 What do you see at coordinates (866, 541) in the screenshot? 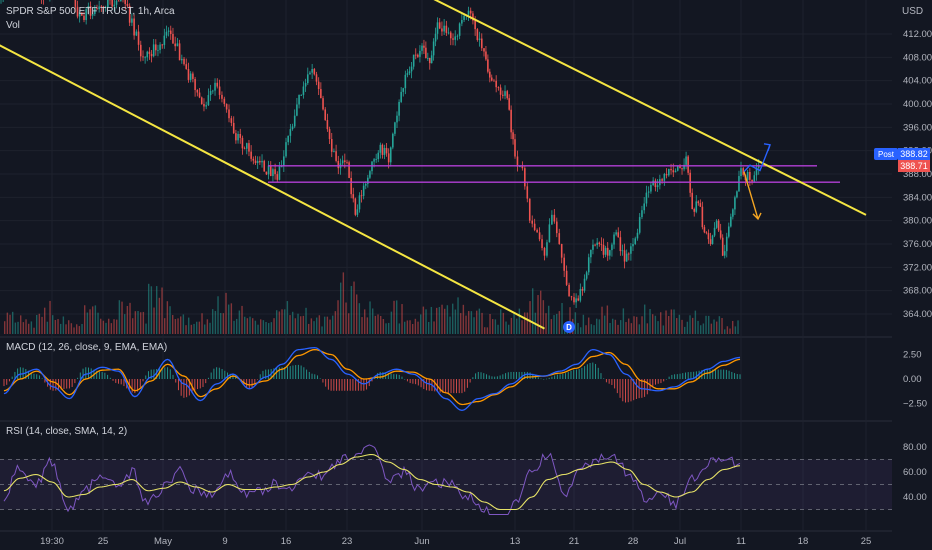
I see `time-tick-label: 25` at bounding box center [866, 541].